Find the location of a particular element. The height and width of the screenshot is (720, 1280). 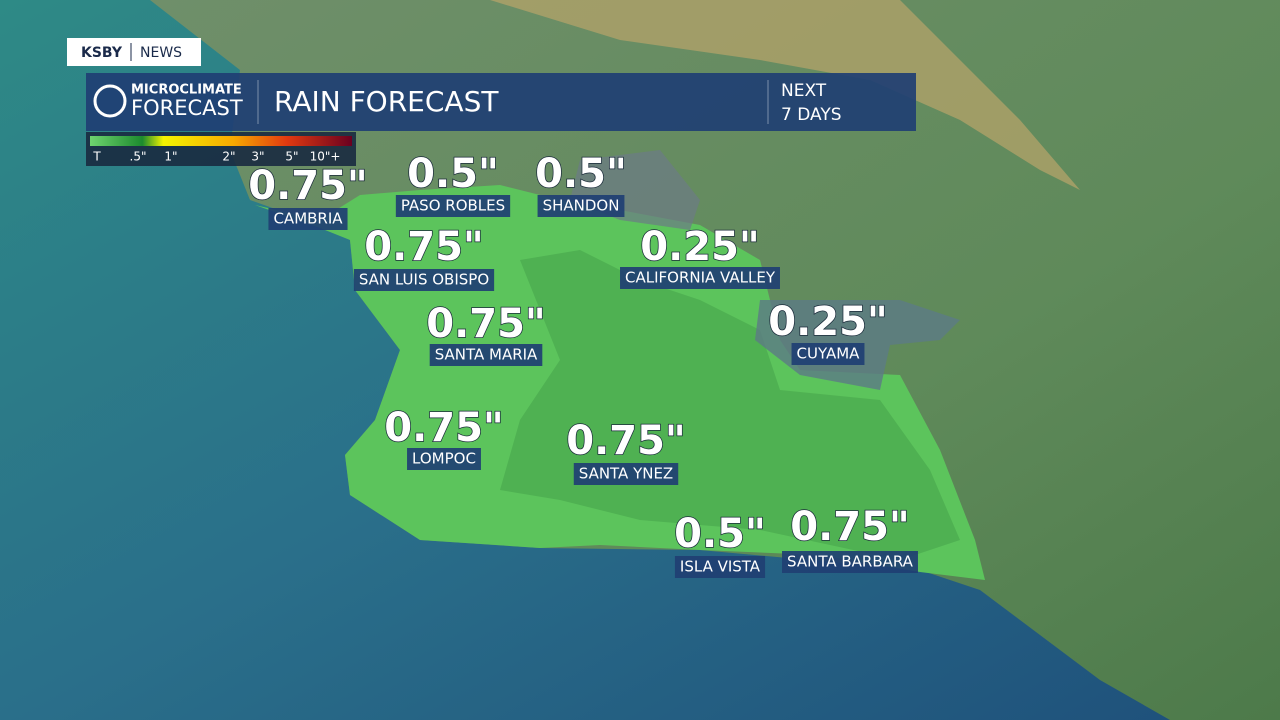

location: 0.5"PASO ROBLES is located at coordinates (453, 183).